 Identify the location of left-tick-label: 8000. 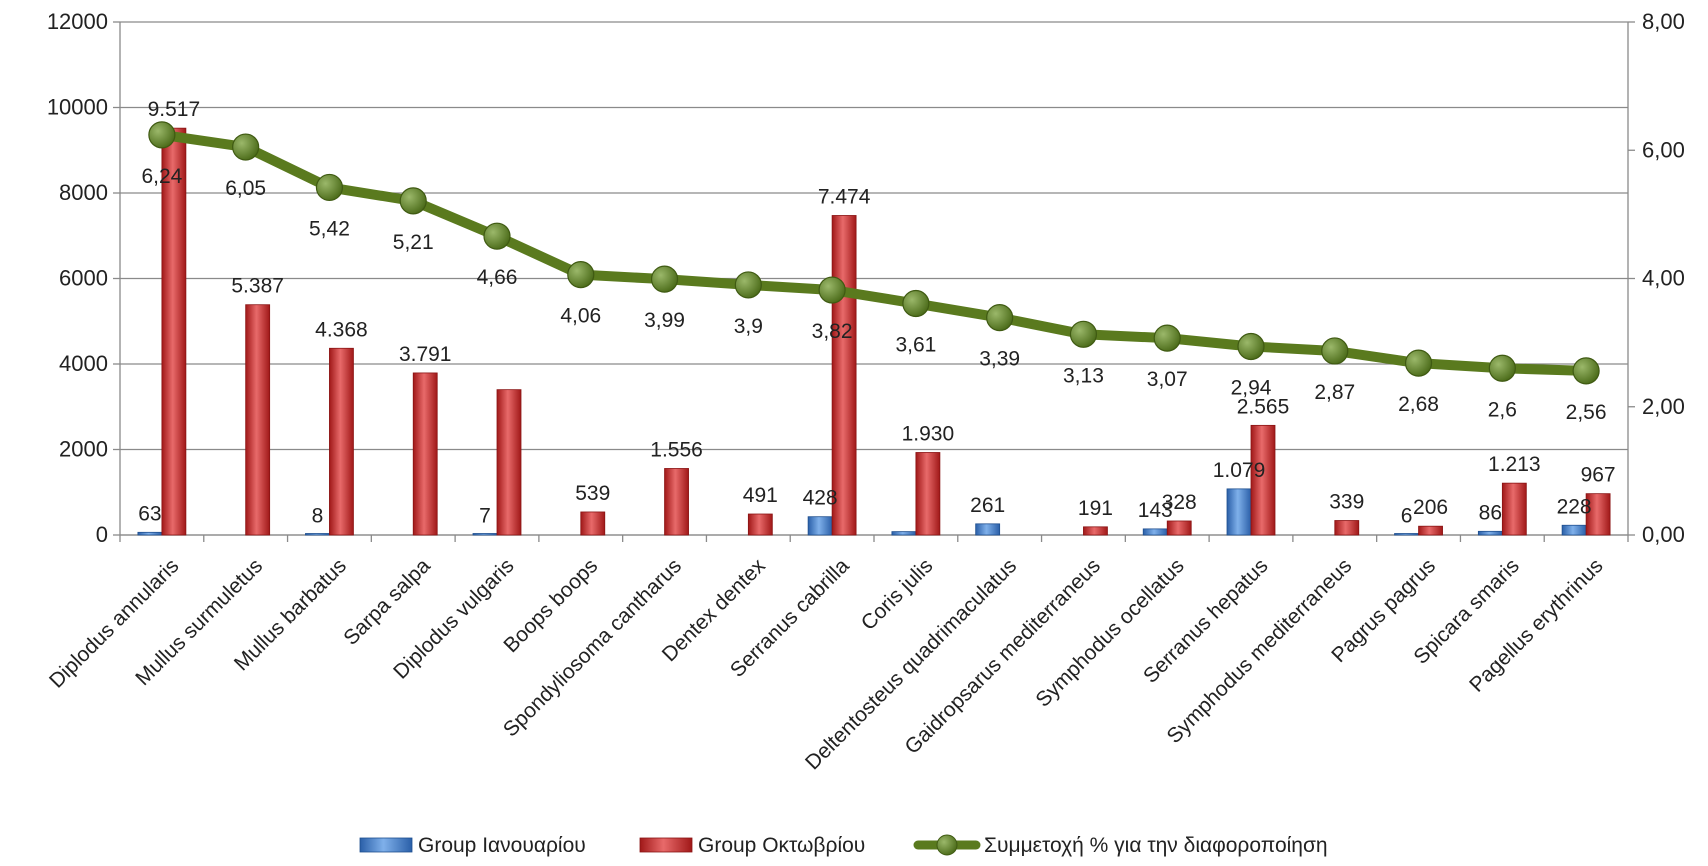
(83, 192).